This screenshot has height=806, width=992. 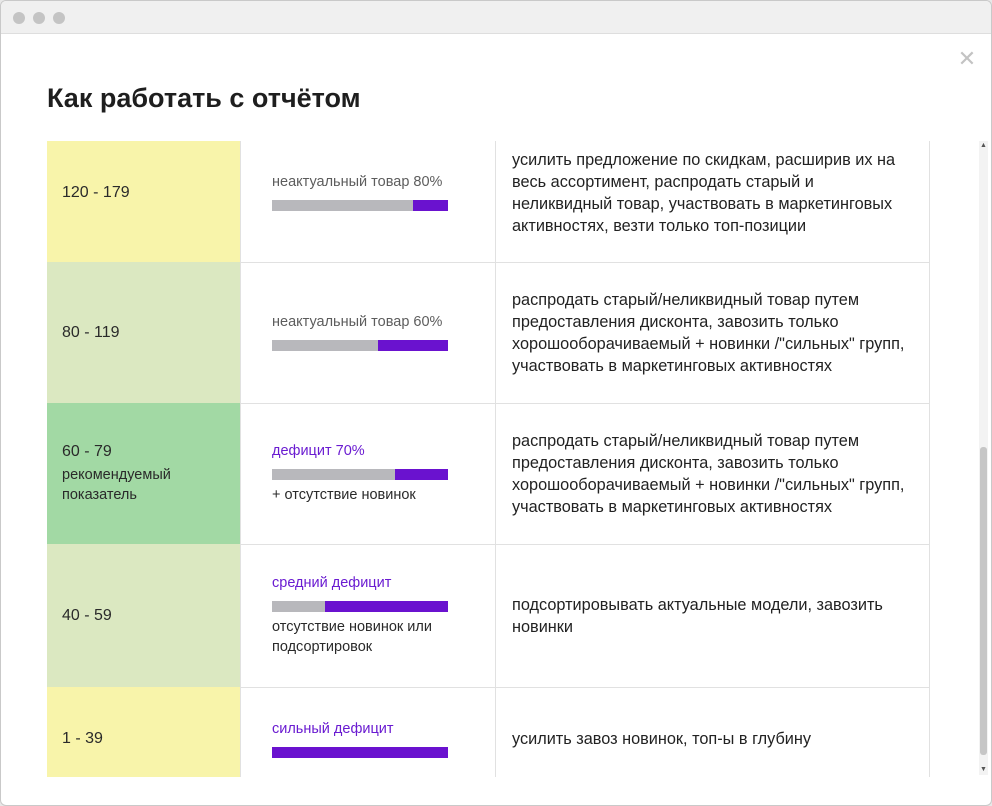 What do you see at coordinates (357, 182) in the screenshot?
I see `status-label: неактуальный товар 80%` at bounding box center [357, 182].